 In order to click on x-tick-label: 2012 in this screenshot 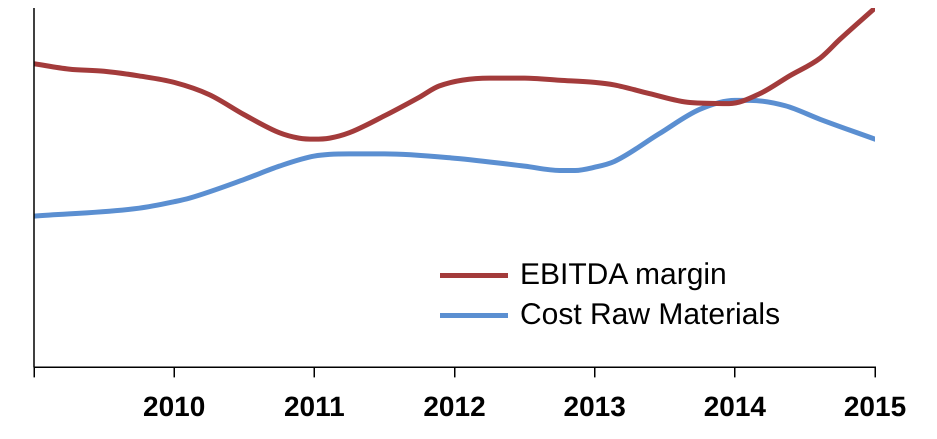, I will do `click(454, 406)`.